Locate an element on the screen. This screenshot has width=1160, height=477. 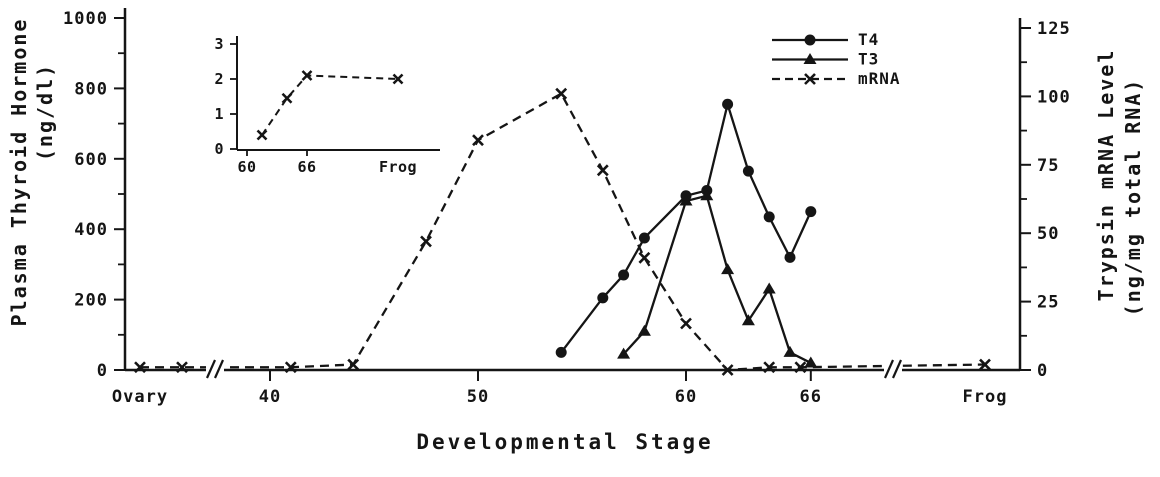
y-left-tick-label: 1000 is located at coordinates (85, 19).